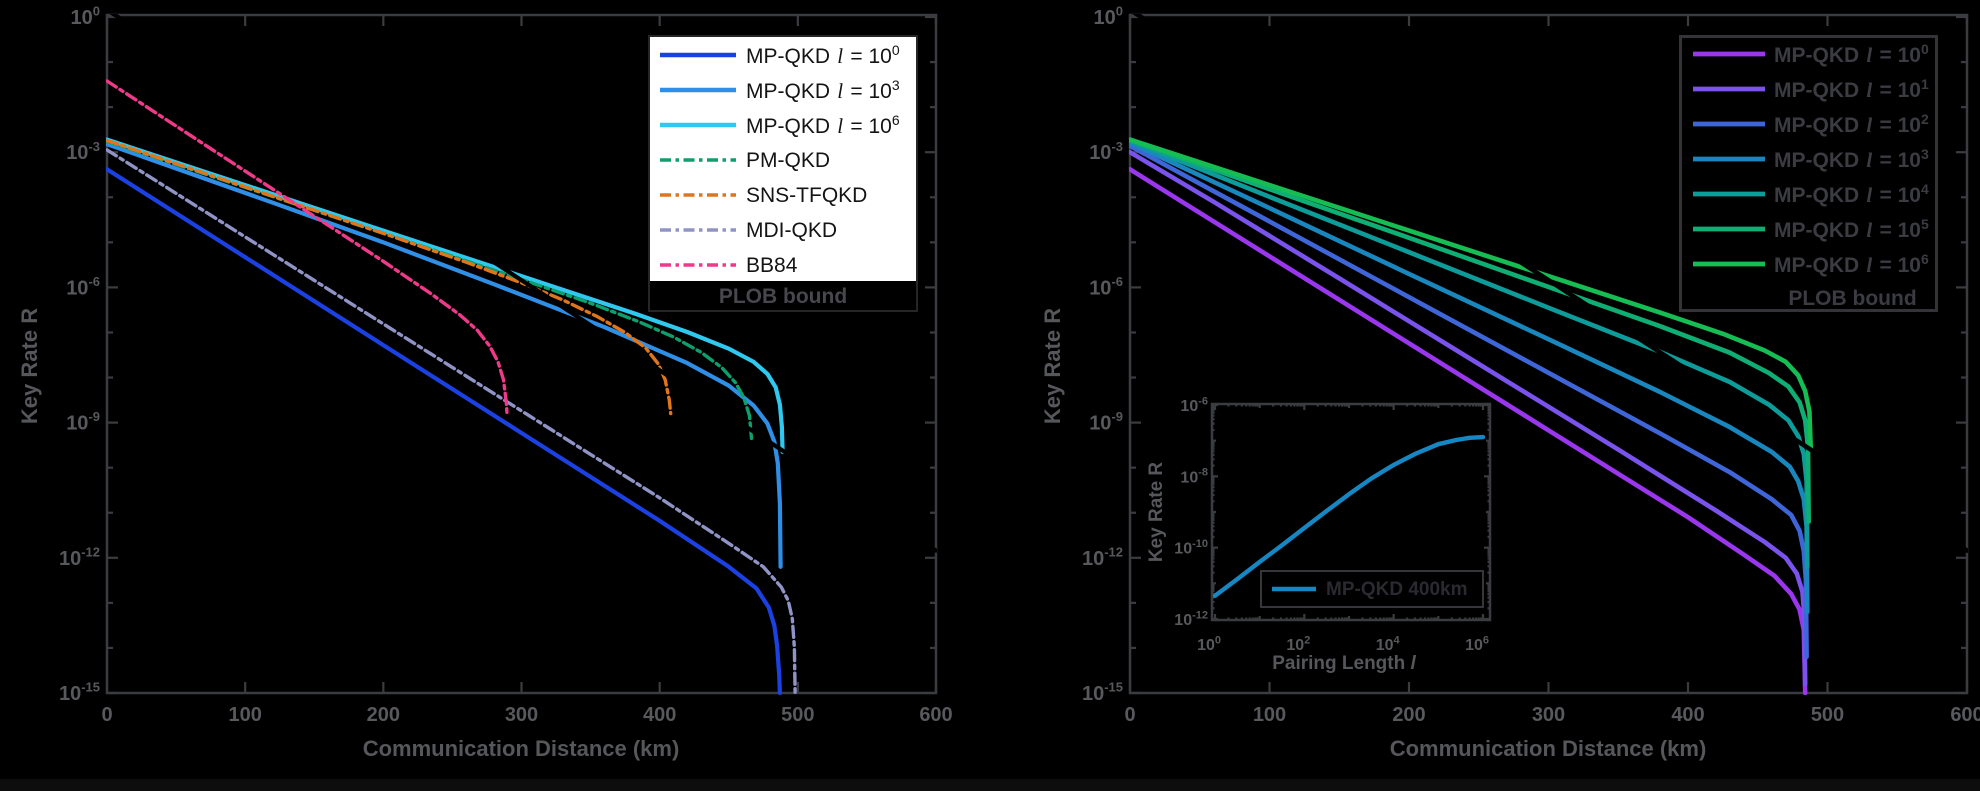  Describe the element at coordinates (1102, 692) in the screenshot. I see `right-y-tick-label: 10⁻¹⁵` at that location.